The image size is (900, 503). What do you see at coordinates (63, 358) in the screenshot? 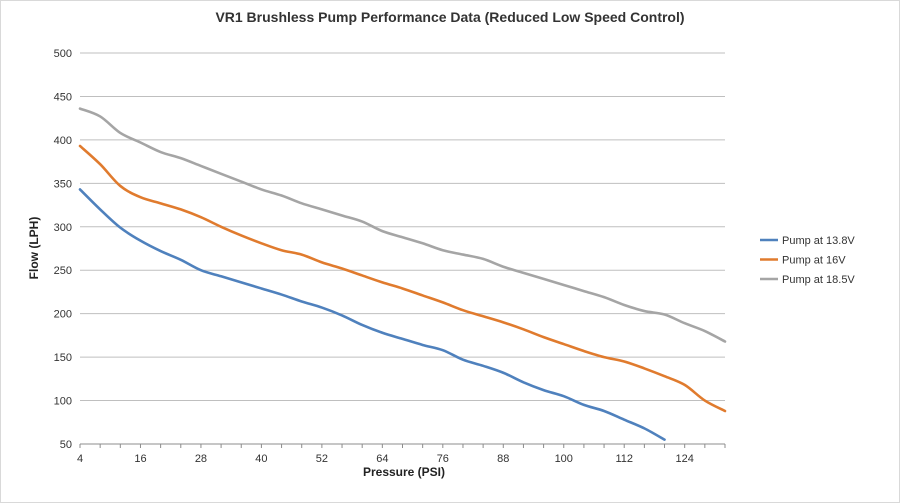
I see `y-tick-label: 150` at bounding box center [63, 358].